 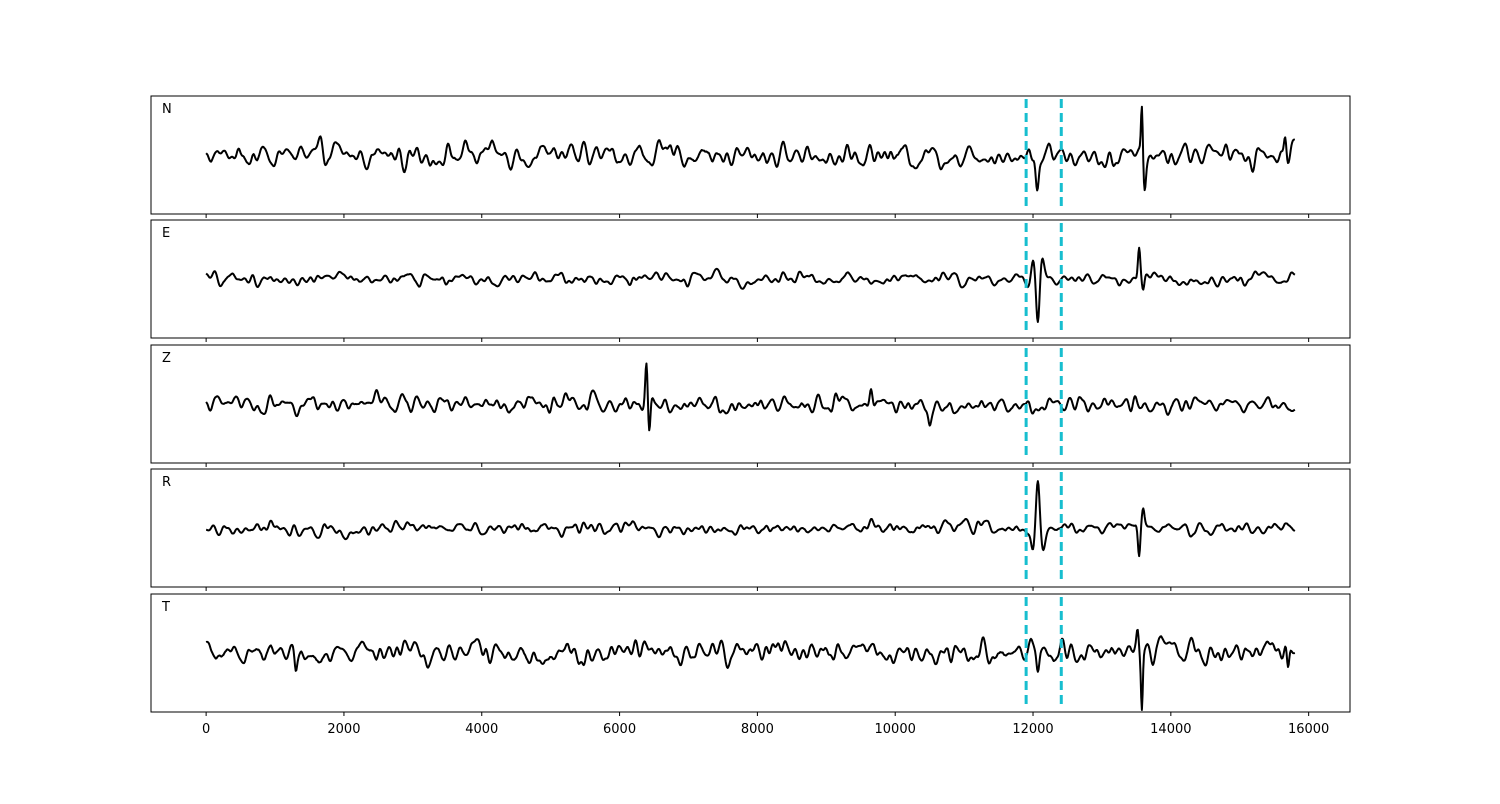 What do you see at coordinates (166, 358) in the screenshot?
I see `panel-label: Z` at bounding box center [166, 358].